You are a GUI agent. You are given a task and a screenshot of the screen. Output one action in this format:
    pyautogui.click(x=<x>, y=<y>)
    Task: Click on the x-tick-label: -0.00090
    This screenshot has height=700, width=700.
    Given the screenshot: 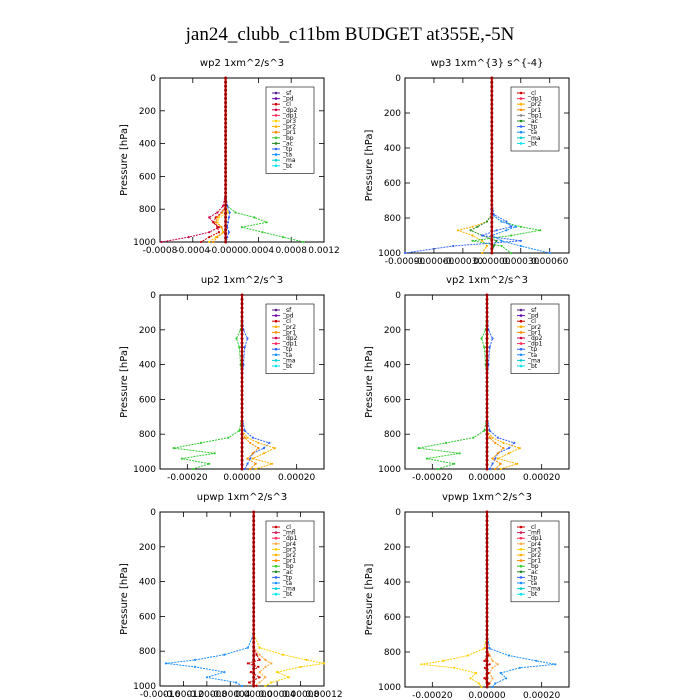 What is the action you would take?
    pyautogui.click(x=405, y=262)
    